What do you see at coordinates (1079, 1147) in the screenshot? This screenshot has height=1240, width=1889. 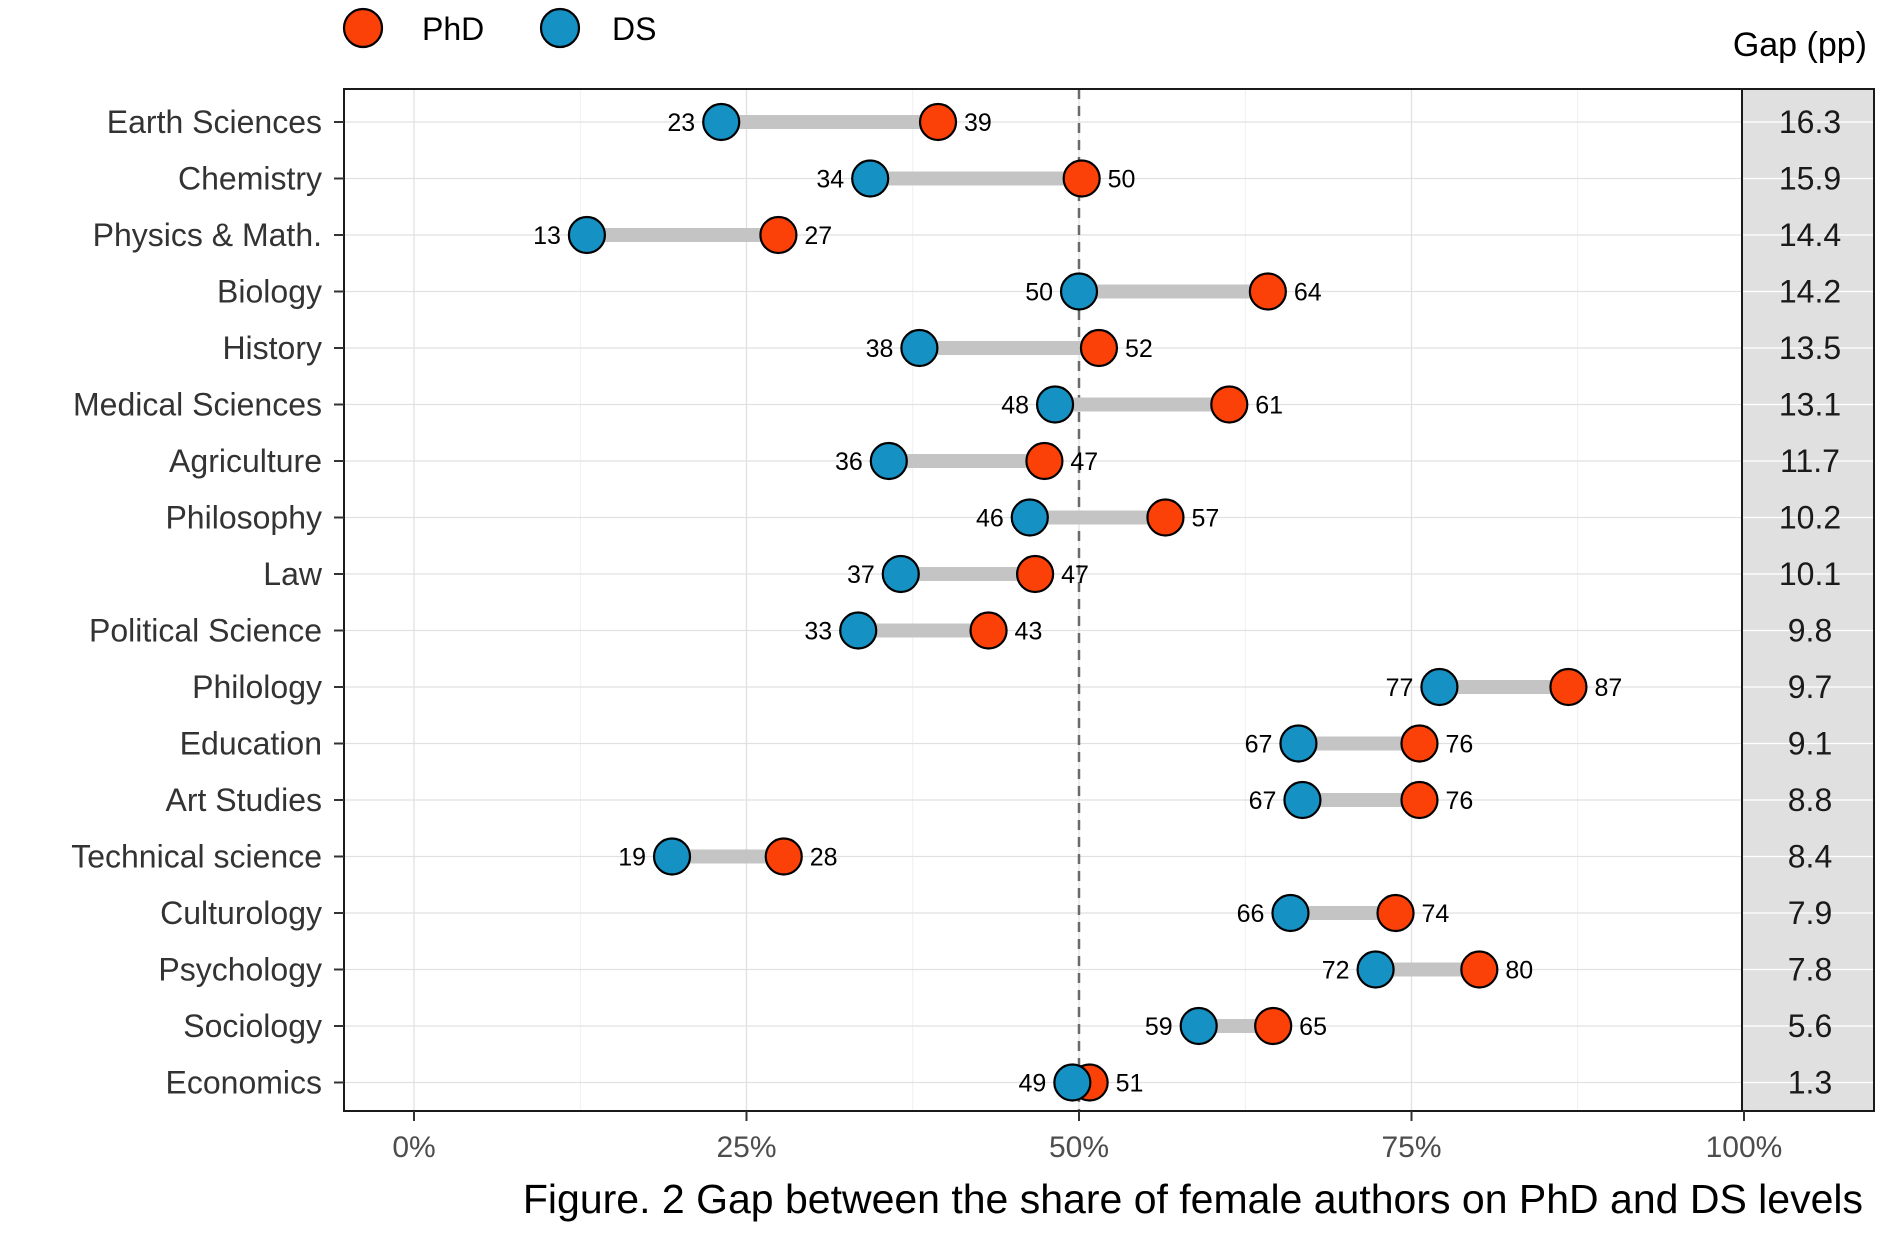 I see `x-tick-label: 50%` at bounding box center [1079, 1147].